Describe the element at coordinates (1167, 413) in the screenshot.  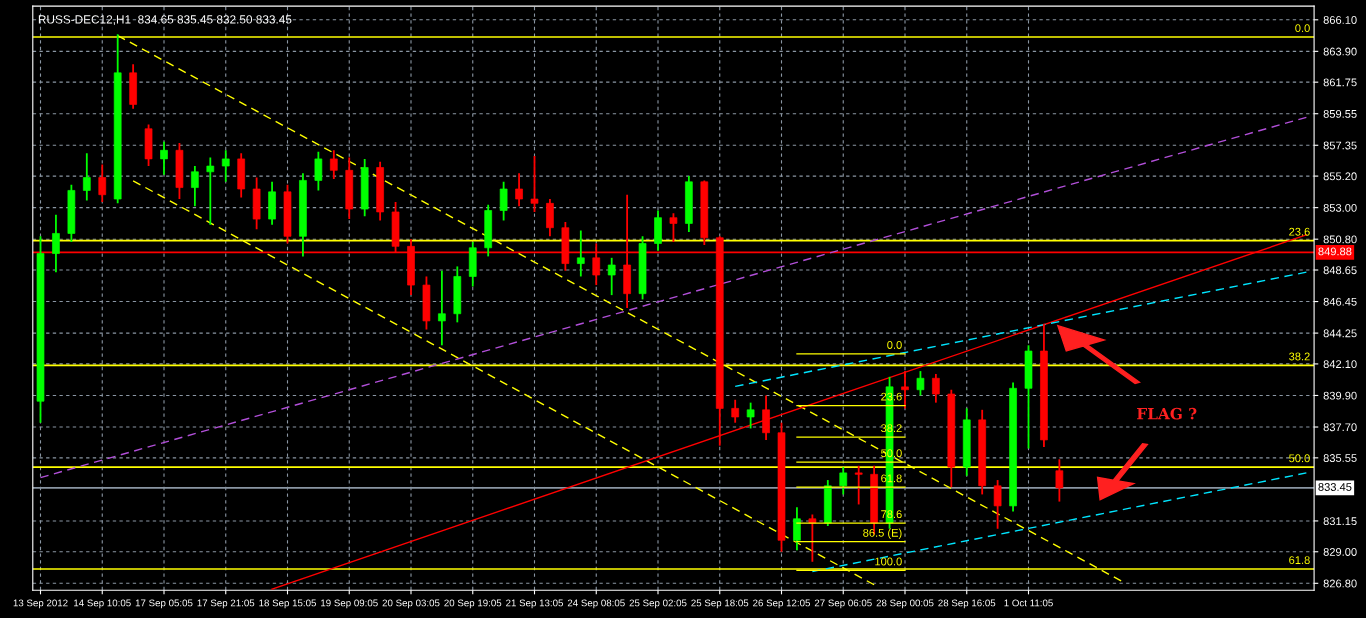
I see `annotation: FLAG ?` at that location.